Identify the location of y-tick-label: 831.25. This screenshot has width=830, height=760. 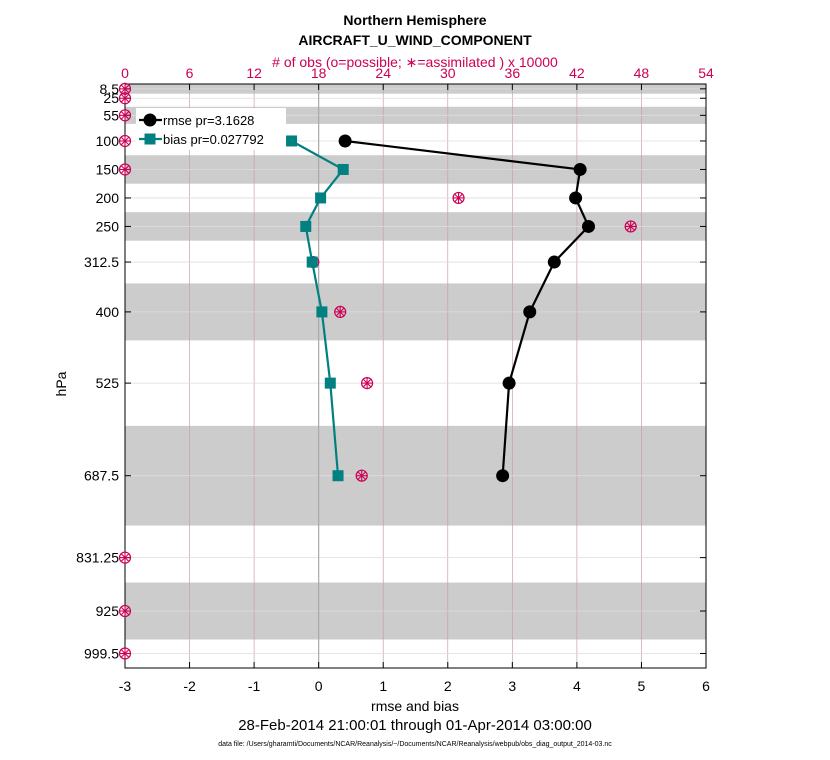
(97, 558).